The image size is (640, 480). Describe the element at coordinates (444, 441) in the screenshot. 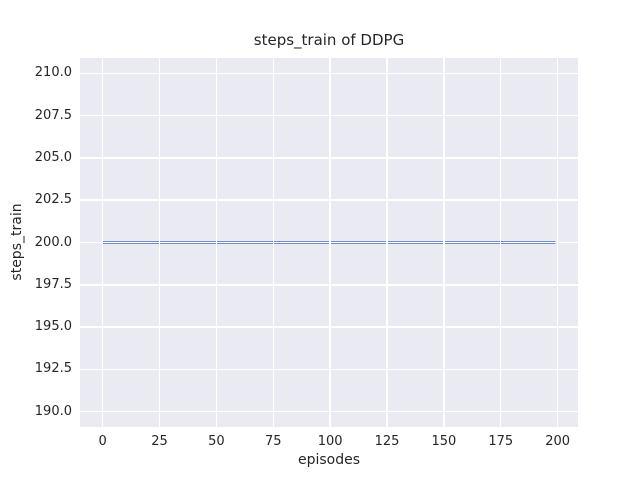

I see `x-tick-label: 150` at that location.